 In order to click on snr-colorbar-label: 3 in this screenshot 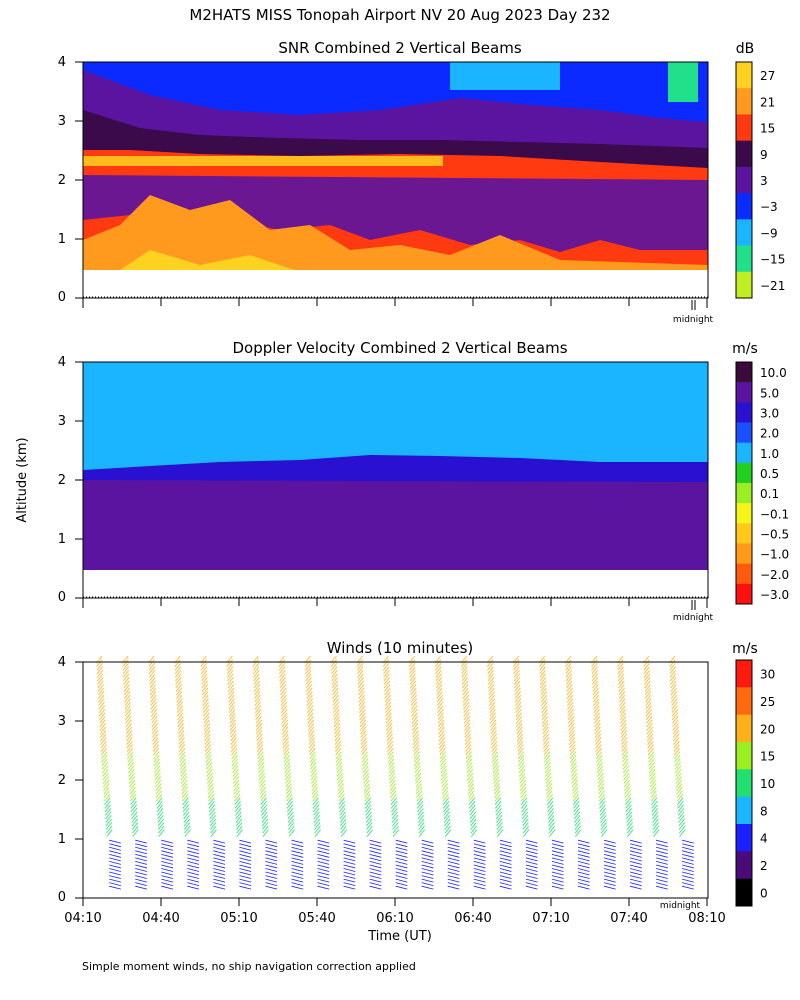, I will do `click(764, 181)`.